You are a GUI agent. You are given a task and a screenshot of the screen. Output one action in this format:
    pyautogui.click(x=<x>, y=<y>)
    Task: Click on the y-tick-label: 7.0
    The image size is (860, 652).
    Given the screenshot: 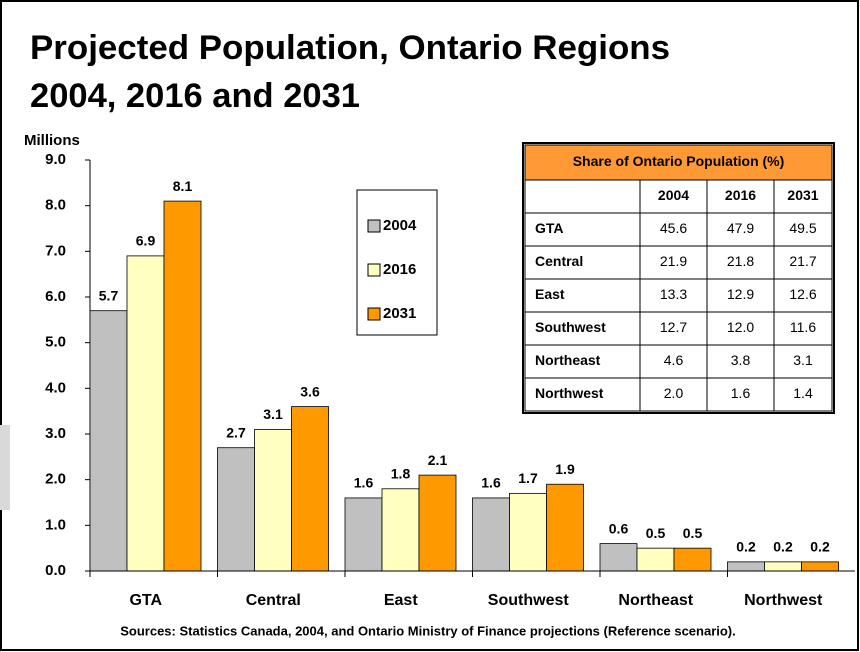 What is the action you would take?
    pyautogui.click(x=55, y=250)
    